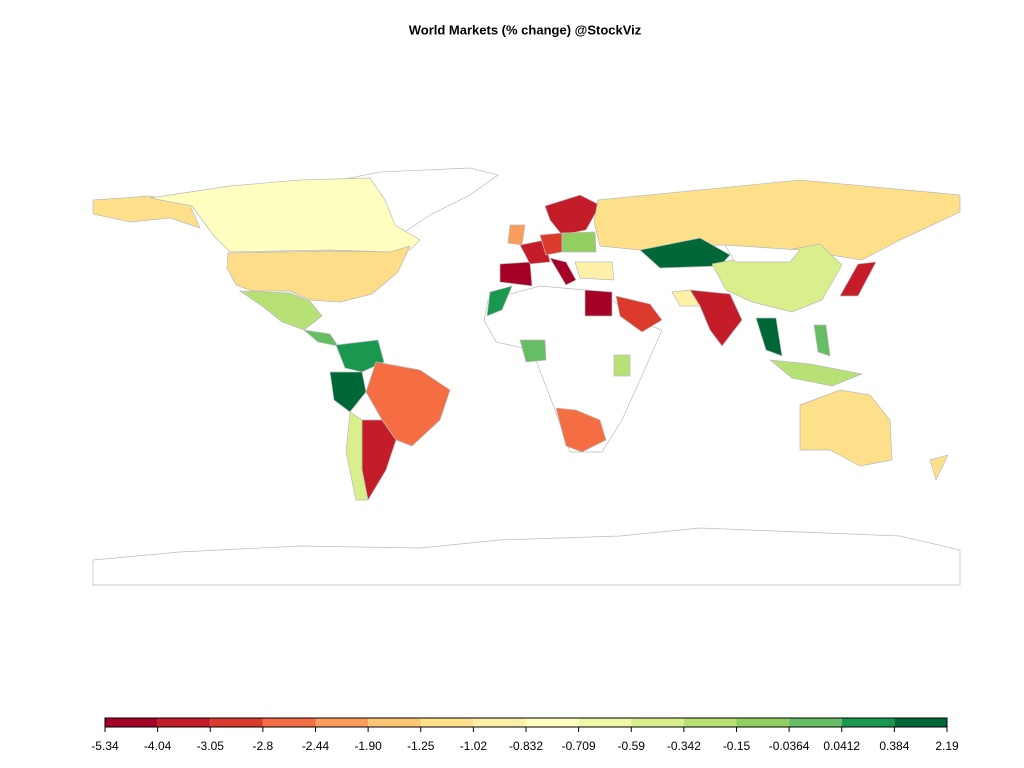 Image resolution: width=1024 pixels, height=768 pixels. Describe the element at coordinates (211, 746) in the screenshot. I see `legend-tick-label: -3.05` at that location.